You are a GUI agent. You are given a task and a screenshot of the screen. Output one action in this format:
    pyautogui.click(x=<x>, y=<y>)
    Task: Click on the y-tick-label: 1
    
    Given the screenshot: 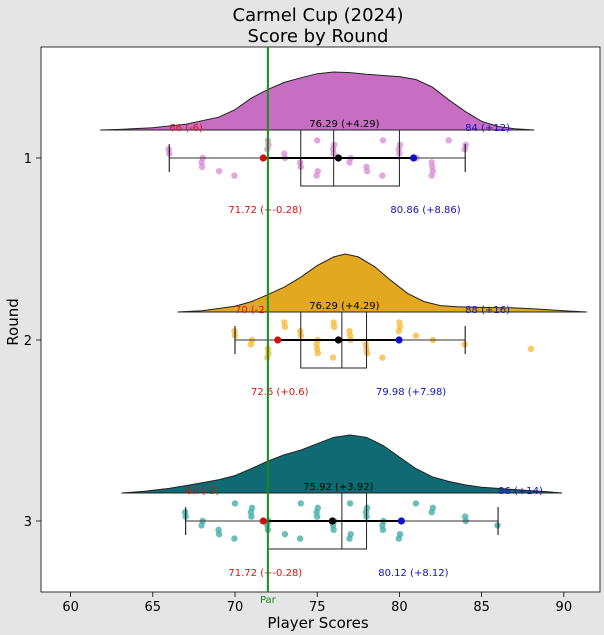 What is the action you would take?
    pyautogui.click(x=28, y=159)
    